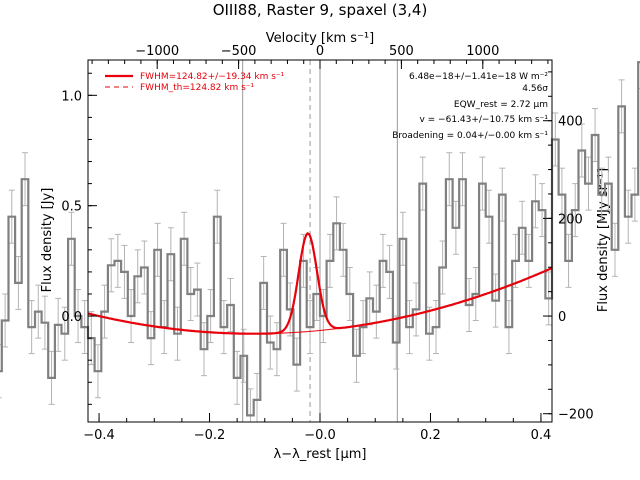 This screenshot has width=640, height=480. Describe the element at coordinates (320, 435) in the screenshot. I see `x-tick-label: −0.0` at that location.